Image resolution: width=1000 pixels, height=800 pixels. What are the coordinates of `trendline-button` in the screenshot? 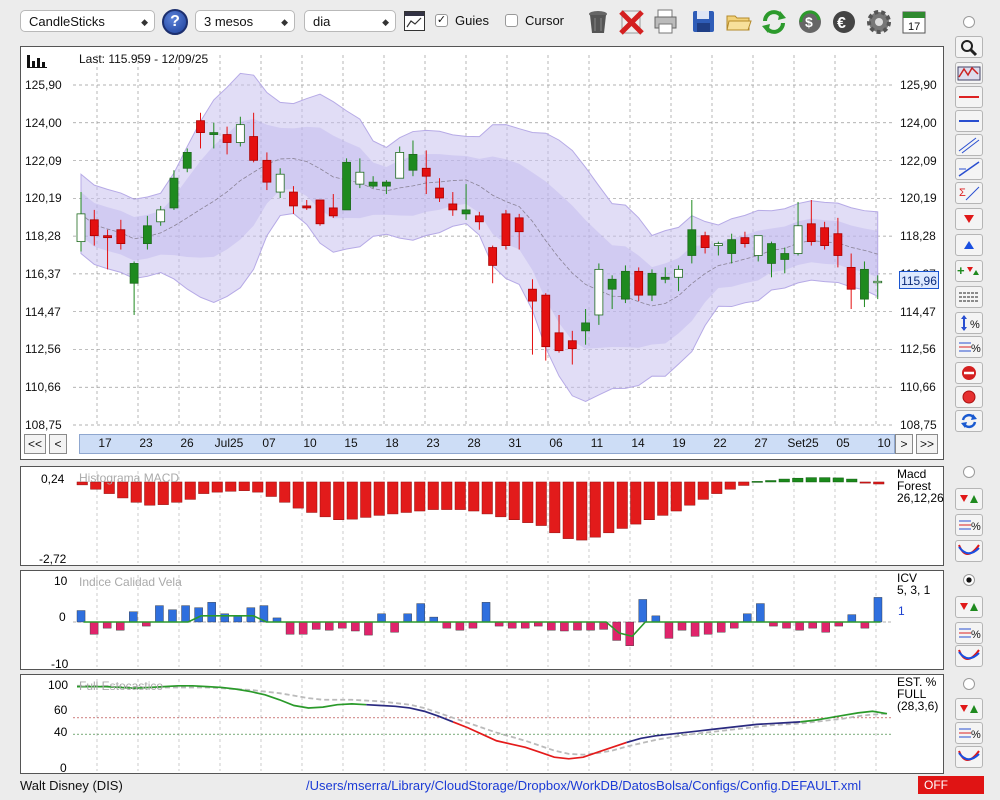 It's located at (969, 169).